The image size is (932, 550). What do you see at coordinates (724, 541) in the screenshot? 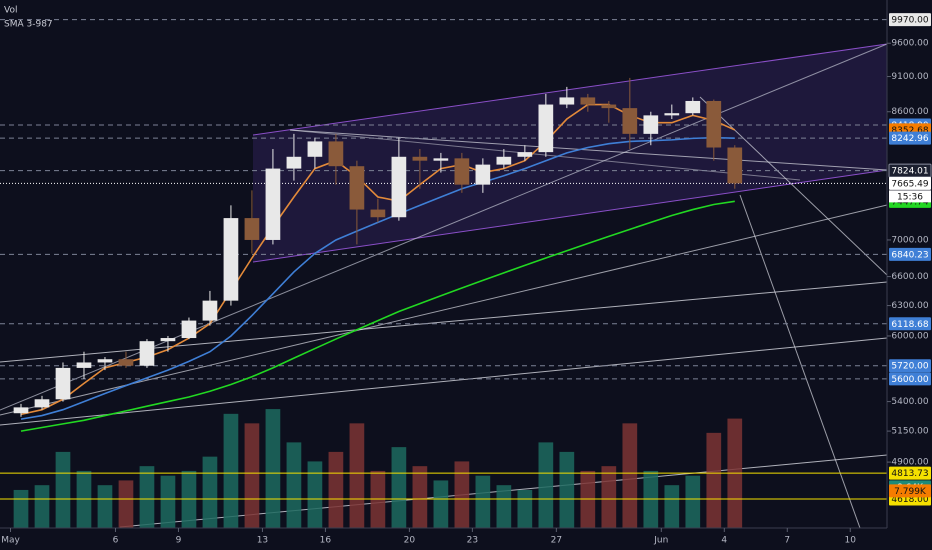
I see `x-tick-label: 4` at bounding box center [724, 541].